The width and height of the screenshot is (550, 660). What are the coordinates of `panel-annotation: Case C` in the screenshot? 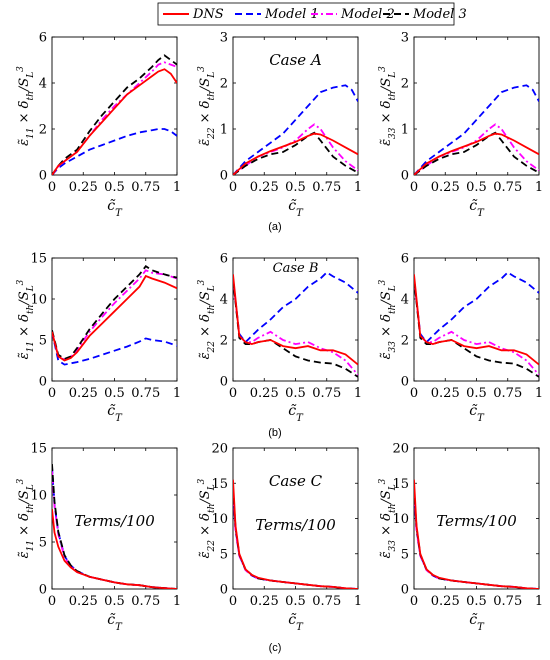 It's located at (296, 481).